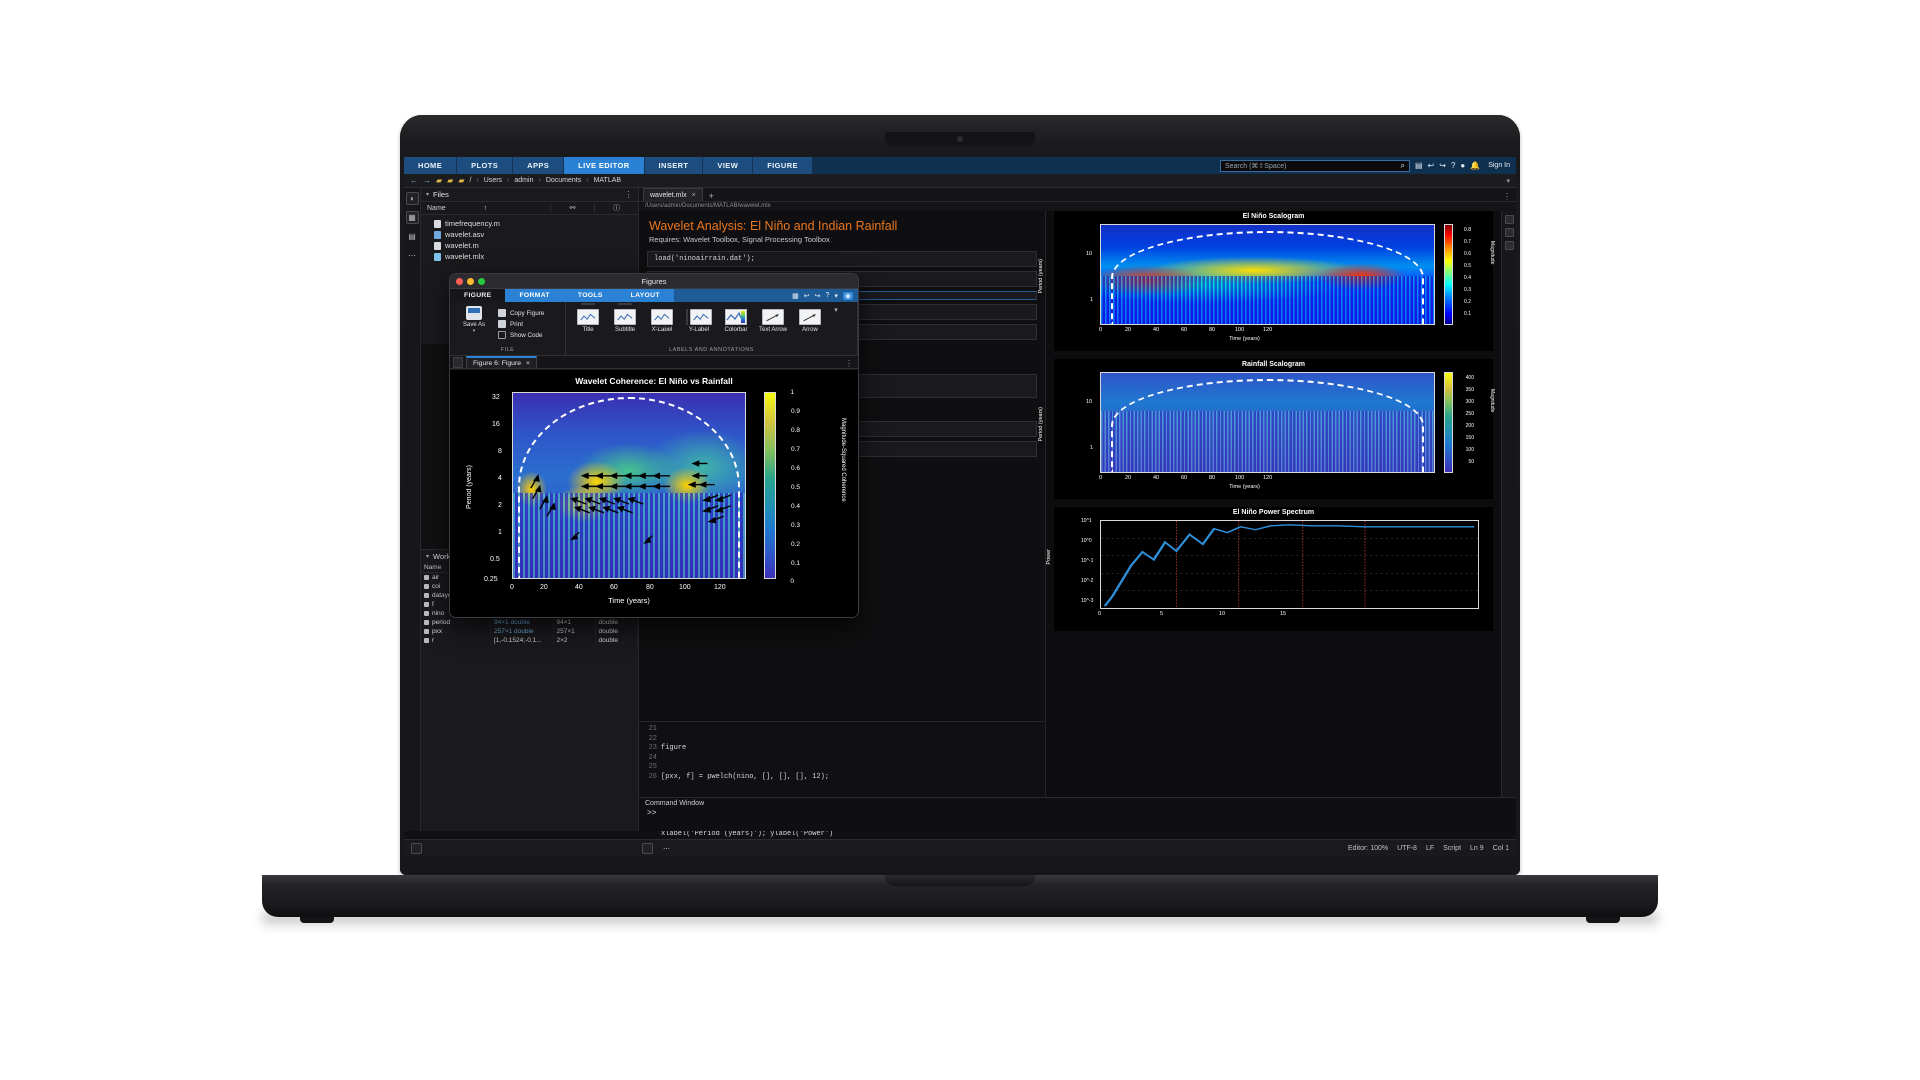  Describe the element at coordinates (450, 180) in the screenshot. I see `browse-folder-icon: ▰` at that location.